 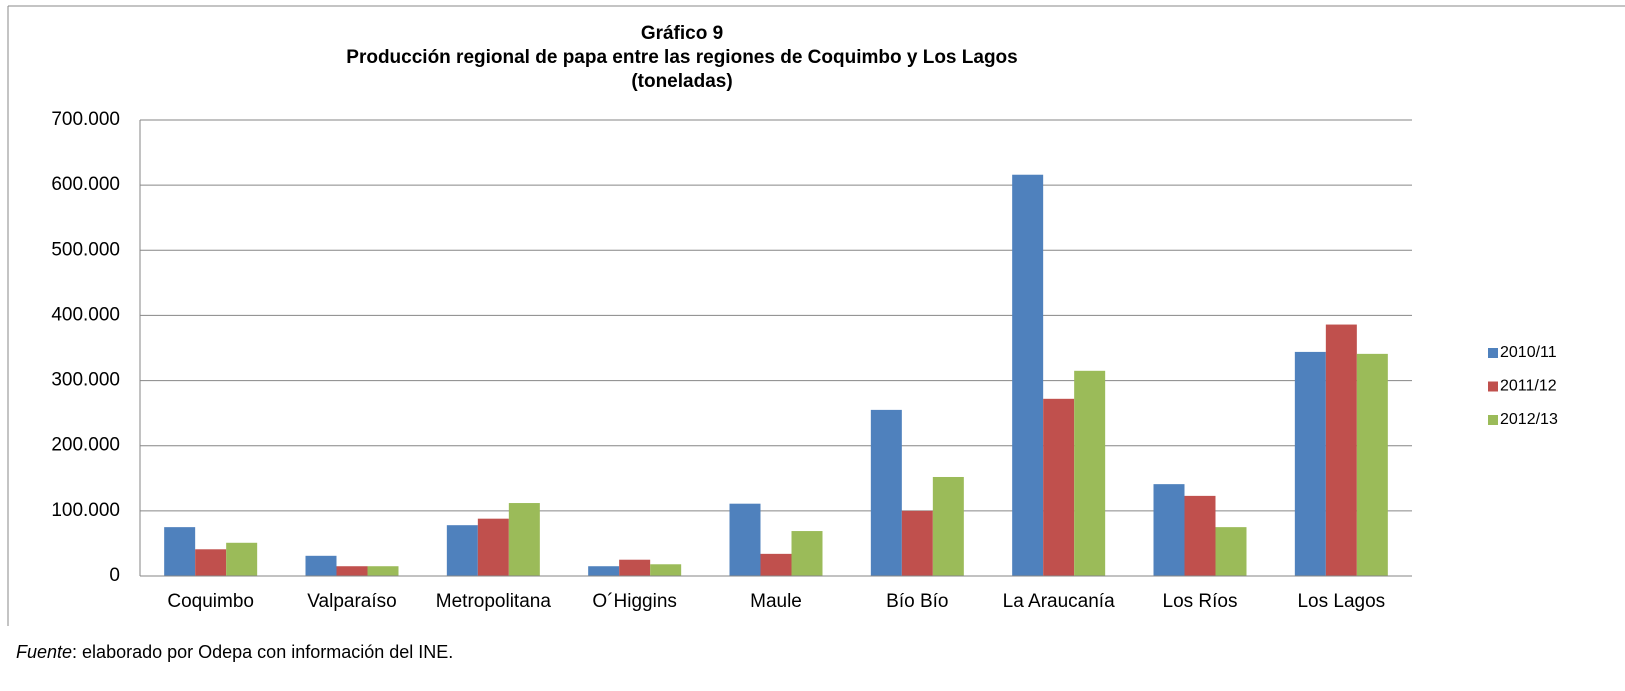 I want to click on legend-label: 2012/13, so click(x=1529, y=419).